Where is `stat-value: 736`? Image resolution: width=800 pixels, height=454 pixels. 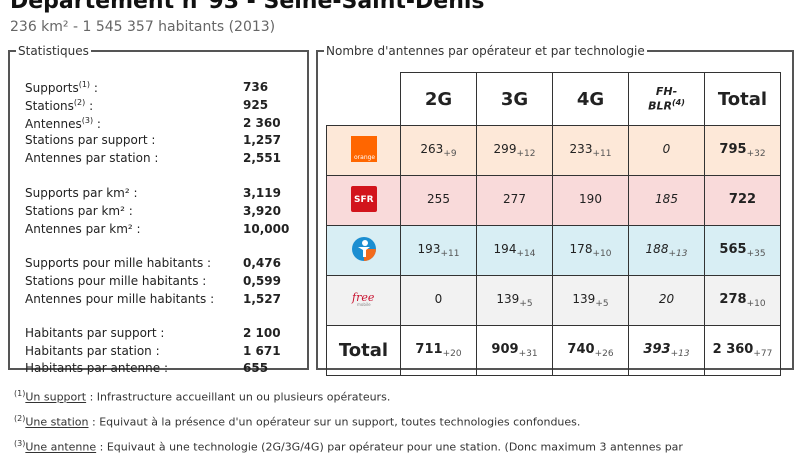
stat-value: 736 is located at coordinates (256, 87).